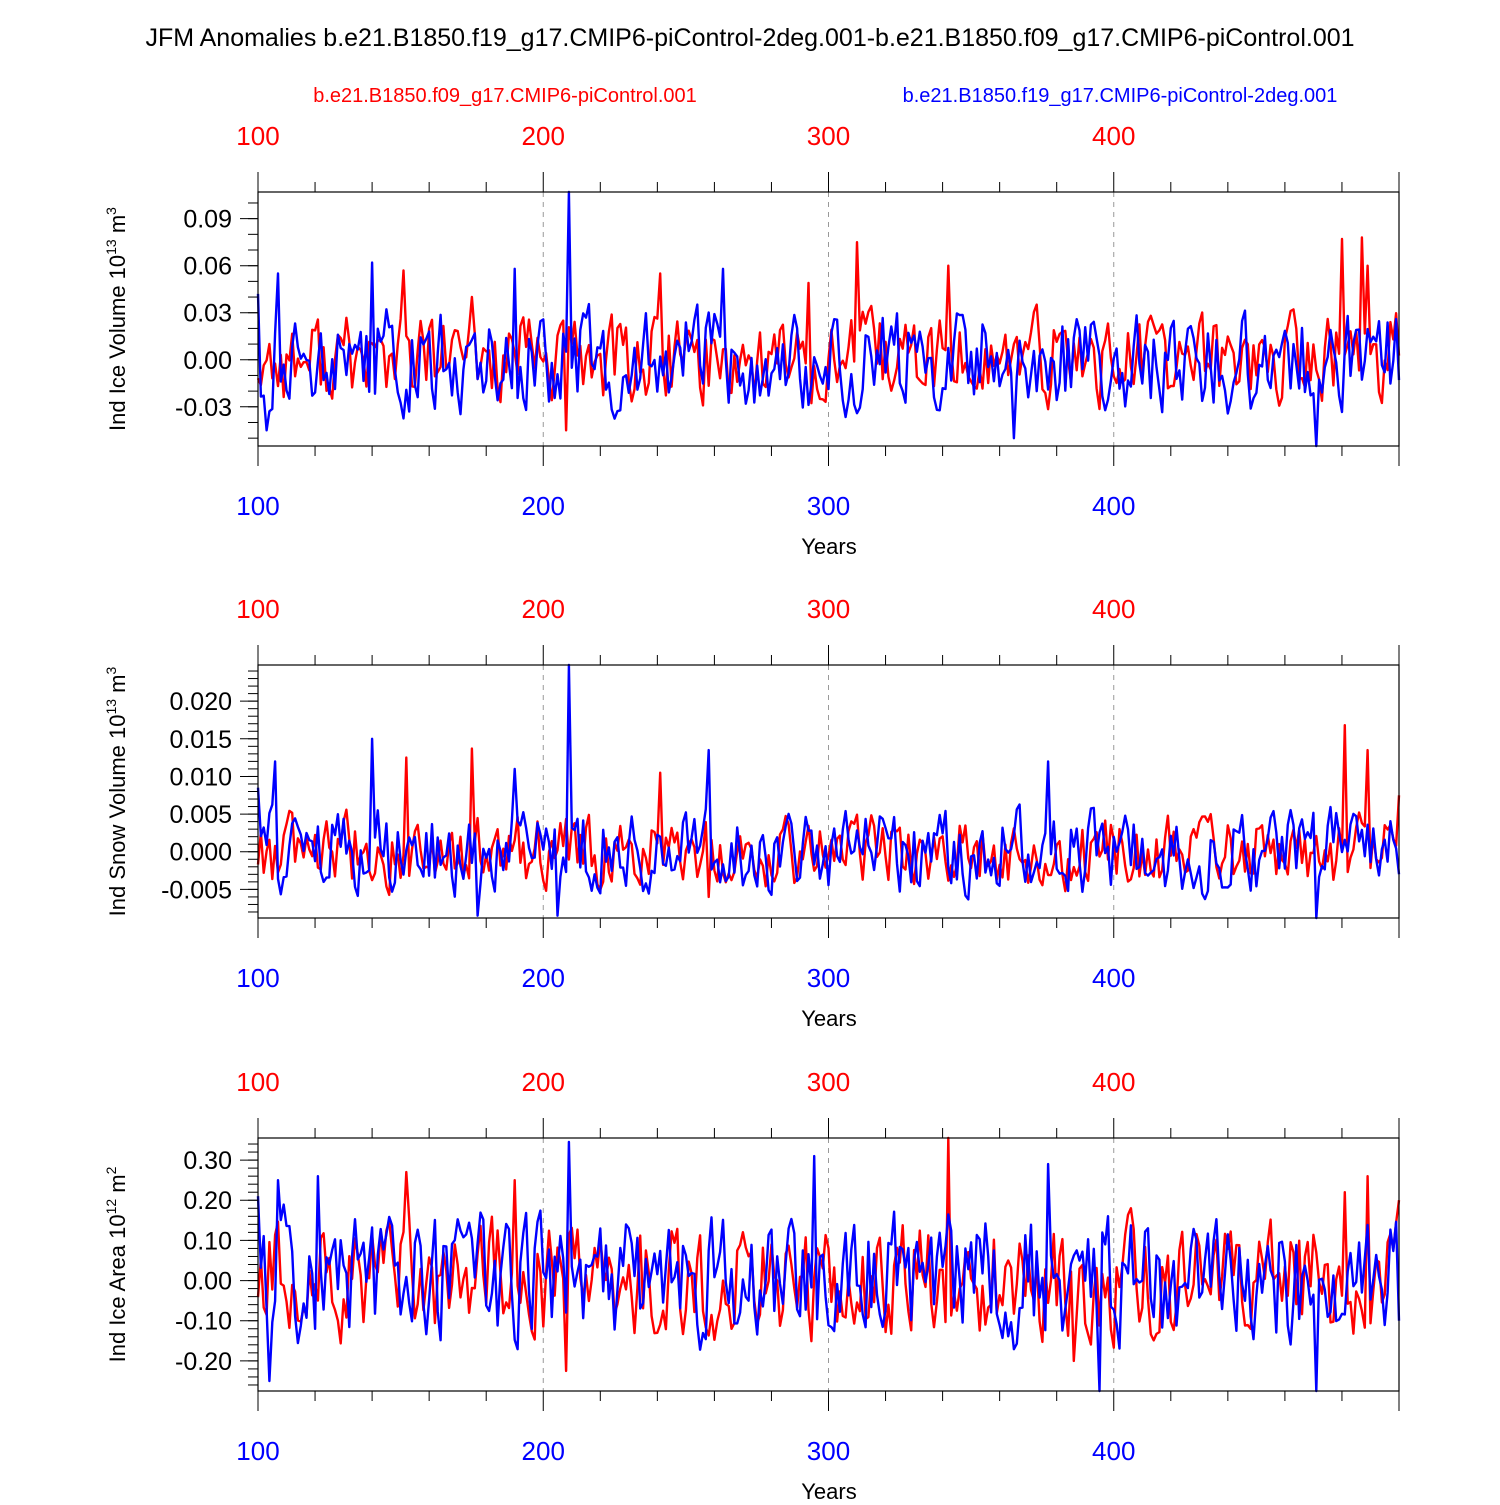  I want to click on y-axis-label-main: Ind Ice Area 10, so click(117, 1288).